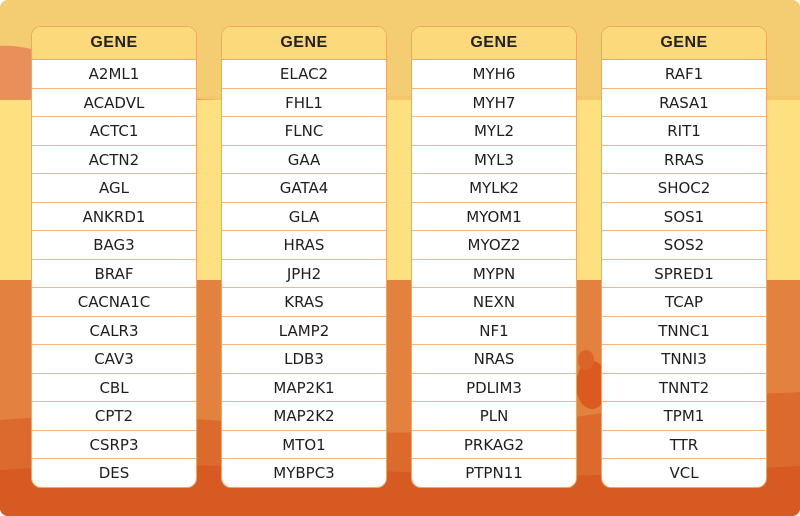  Describe the element at coordinates (494, 445) in the screenshot. I see `gene-cell: PRKAG2` at that location.